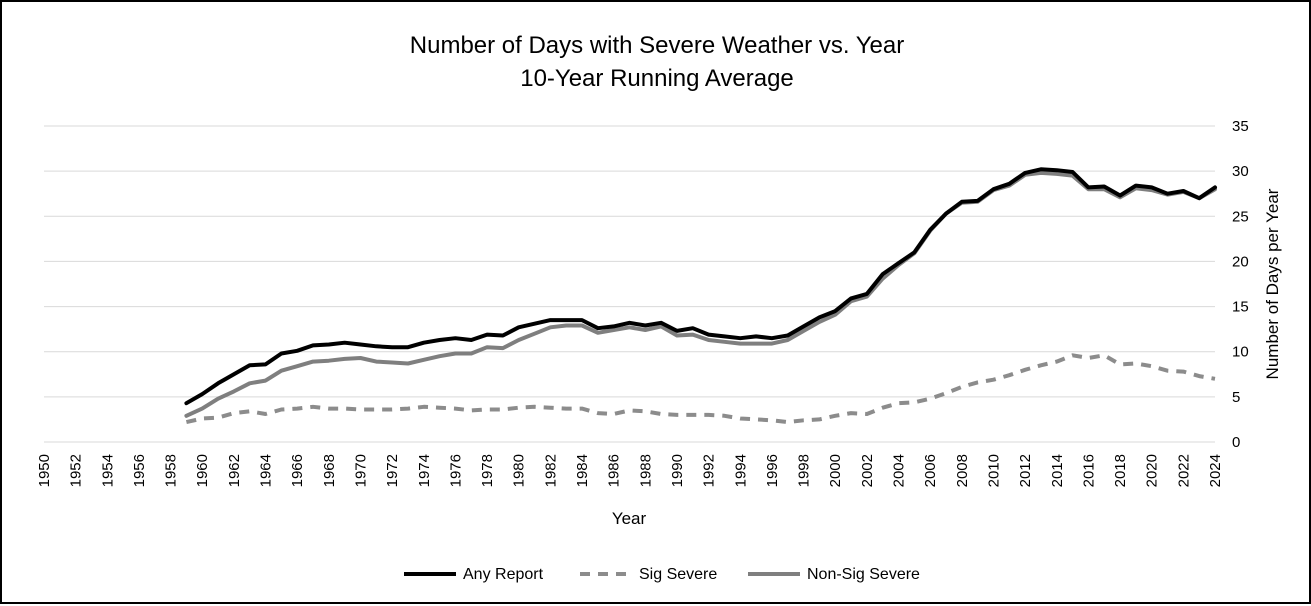 The width and height of the screenshot is (1311, 606). I want to click on x-tick-label: 2004, so click(899, 470).